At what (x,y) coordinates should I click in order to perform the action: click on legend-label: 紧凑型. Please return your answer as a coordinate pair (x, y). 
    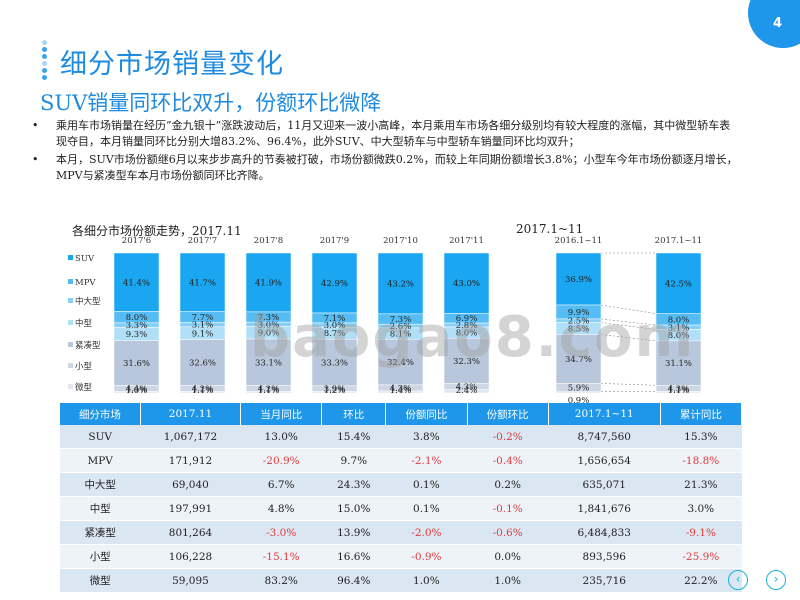
    Looking at the image, I should click on (88, 345).